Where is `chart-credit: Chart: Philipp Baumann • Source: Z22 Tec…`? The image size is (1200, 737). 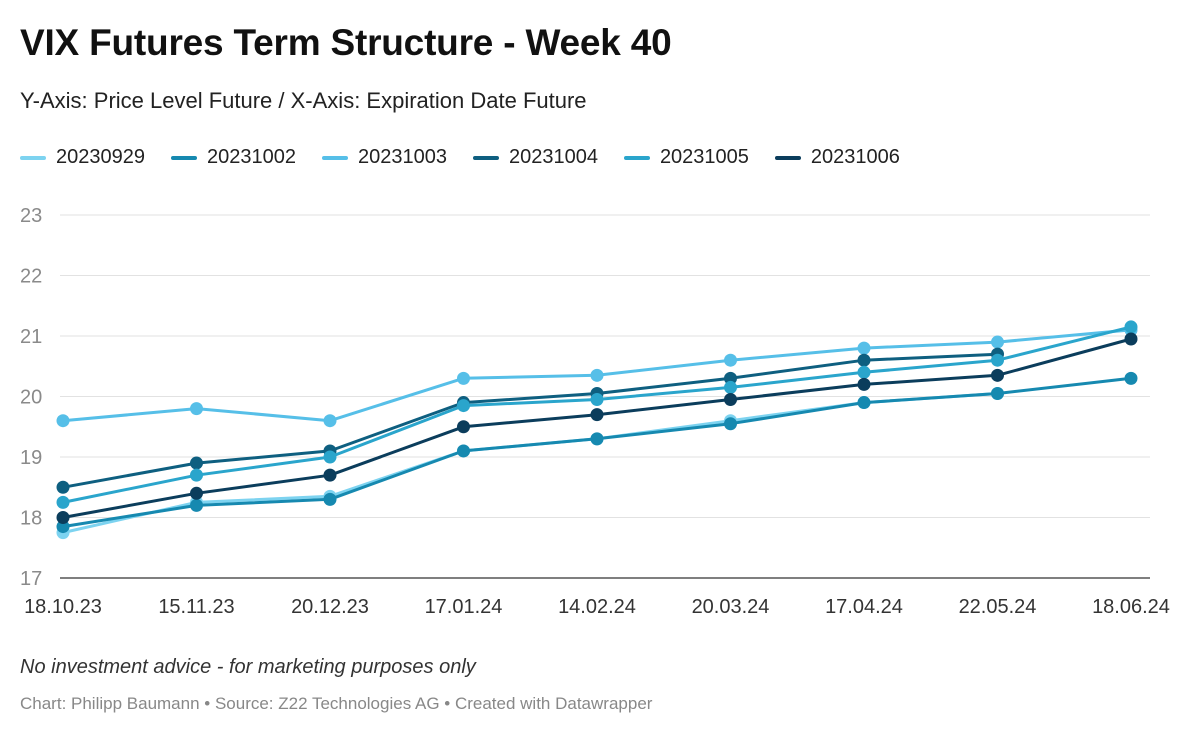
chart-credit: Chart: Philipp Baumann • Source: Z22 Tec… is located at coordinates (336, 703).